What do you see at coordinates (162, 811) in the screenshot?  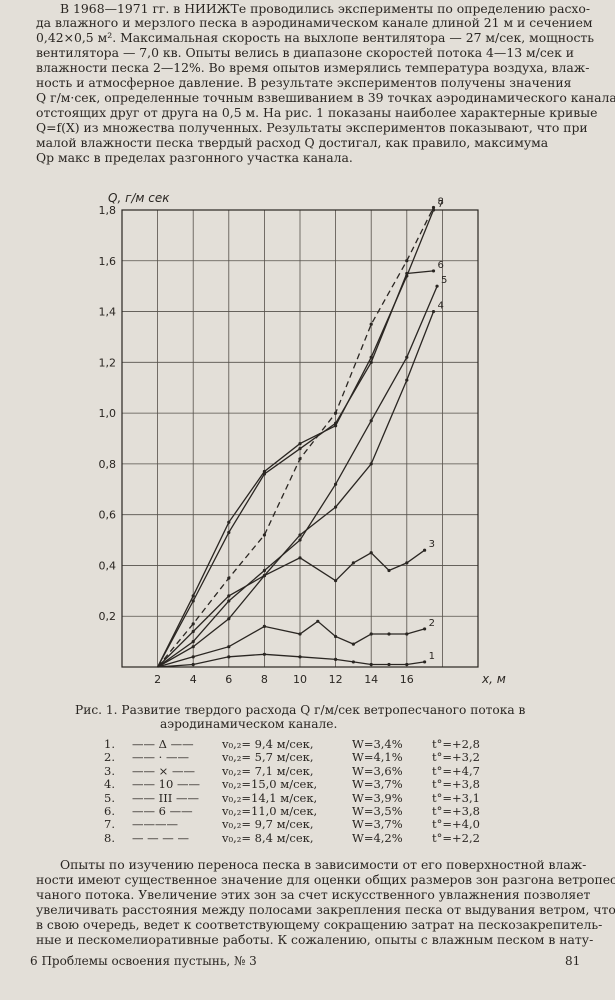 I see `legend-mark: —— 6 ——` at bounding box center [162, 811].